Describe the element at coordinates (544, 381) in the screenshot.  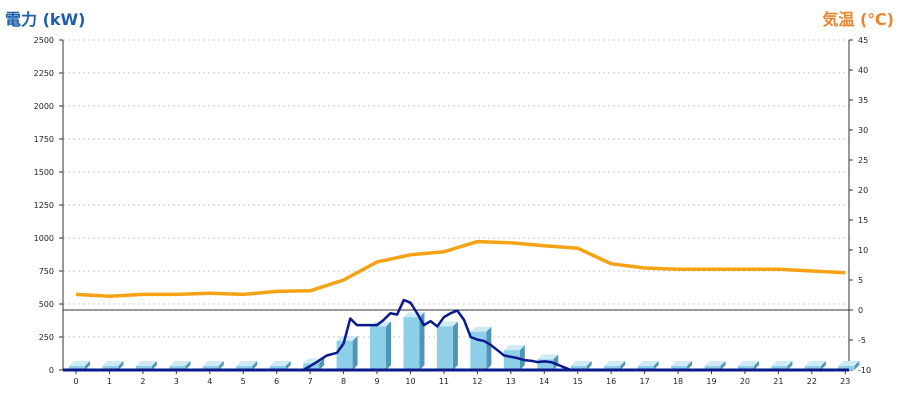
I see `x-tick-label: 14` at that location.